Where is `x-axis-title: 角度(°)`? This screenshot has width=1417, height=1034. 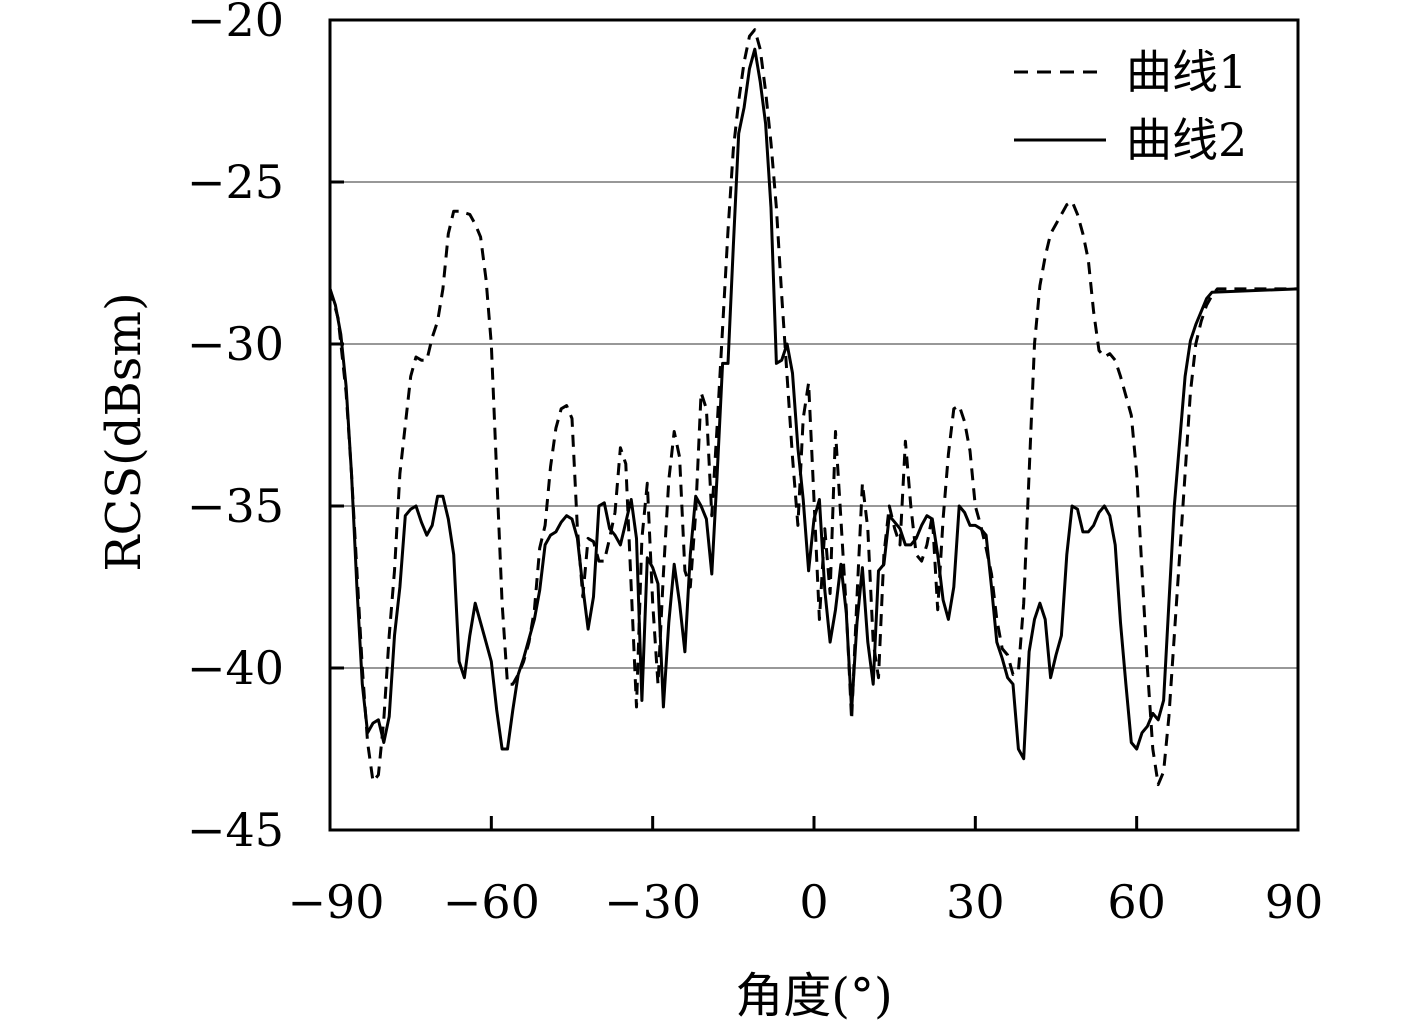 x-axis-title: 角度(°) is located at coordinates (813, 996).